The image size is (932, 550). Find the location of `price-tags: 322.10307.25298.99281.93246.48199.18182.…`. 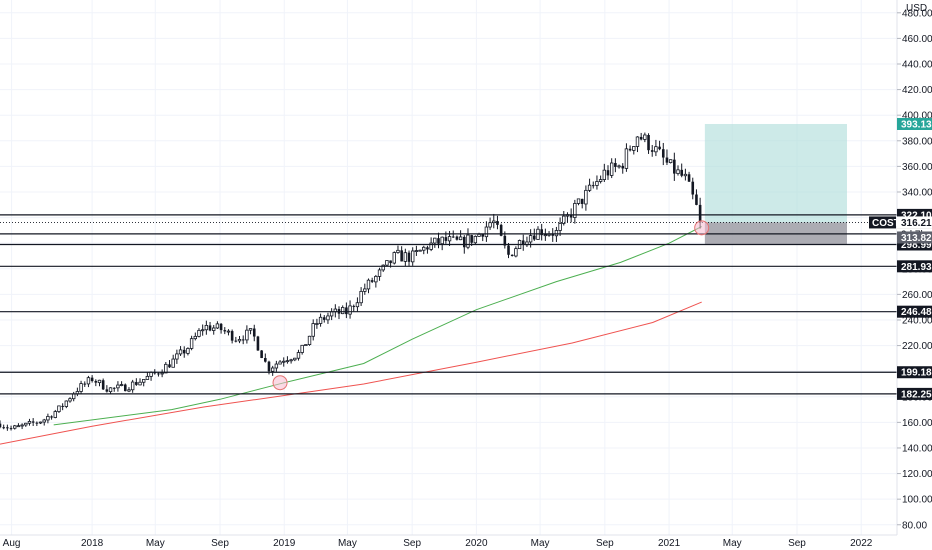

price-tags: 322.10307.25298.99281.93246.48199.18182.… is located at coordinates (900, 258).